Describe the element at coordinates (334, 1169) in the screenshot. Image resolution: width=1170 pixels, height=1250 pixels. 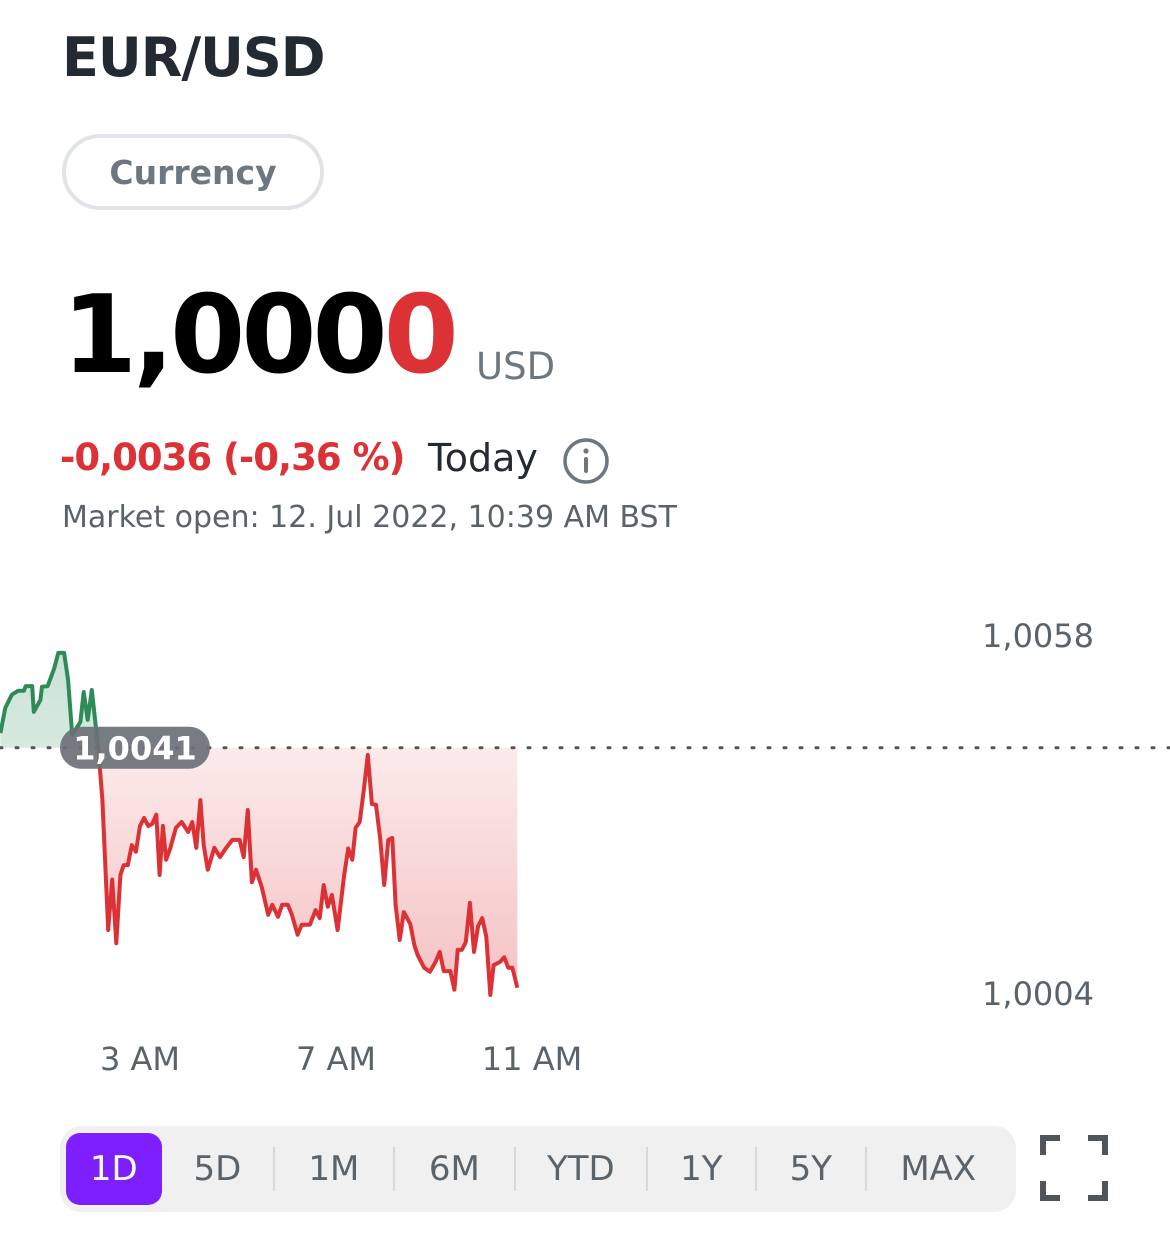
I see `range-option-1m: 1M` at that location.